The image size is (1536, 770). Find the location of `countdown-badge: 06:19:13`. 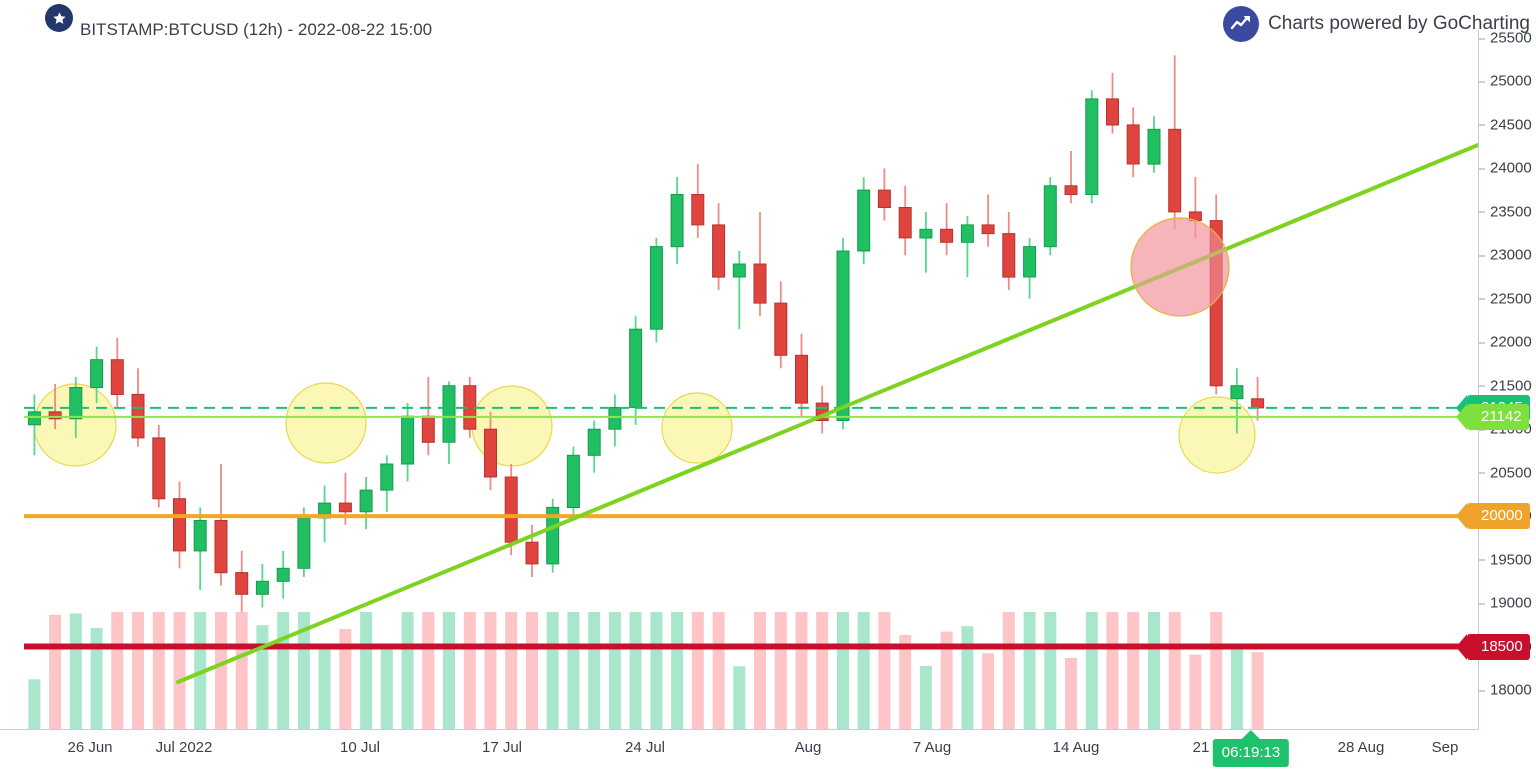

countdown-badge: 06:19:13 is located at coordinates (1251, 748).